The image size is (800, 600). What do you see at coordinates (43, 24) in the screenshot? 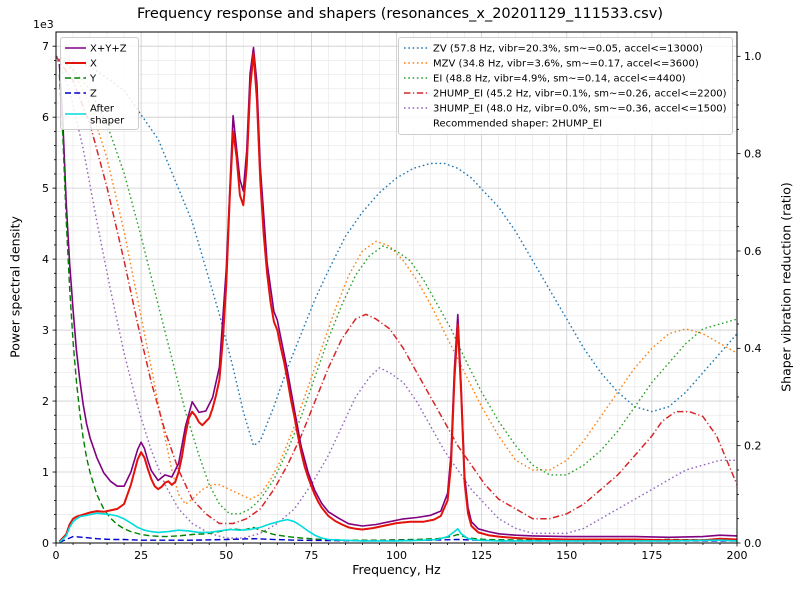
I see `y-axis-offset-label: 1e3` at bounding box center [43, 24].